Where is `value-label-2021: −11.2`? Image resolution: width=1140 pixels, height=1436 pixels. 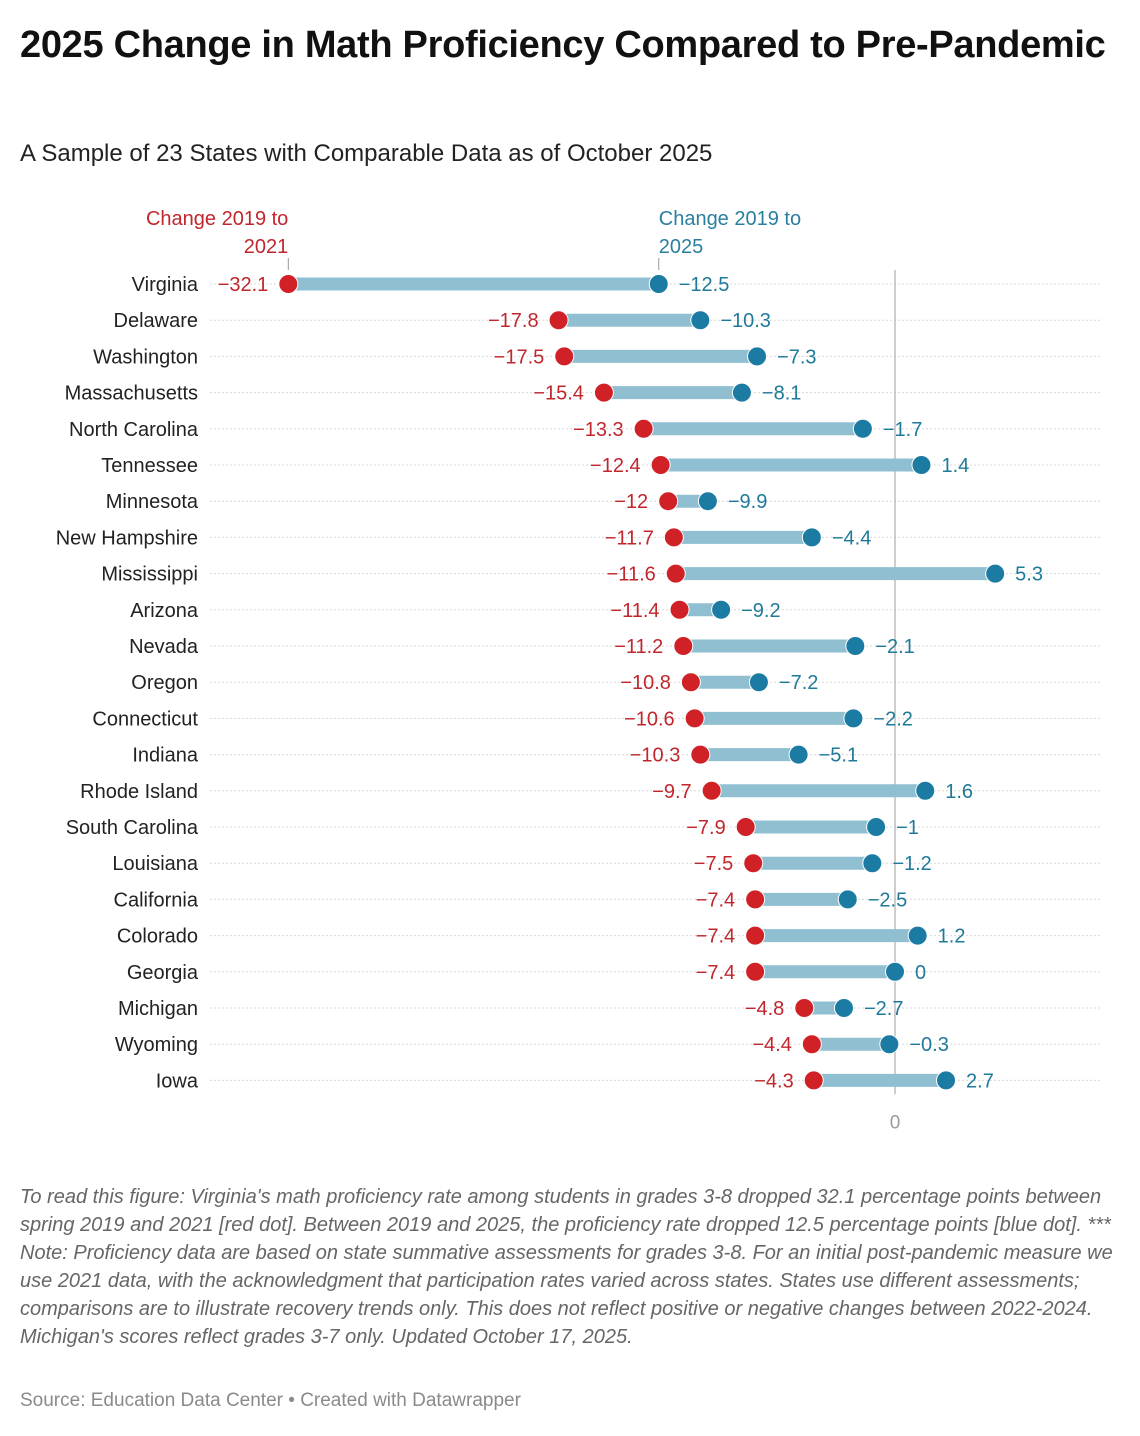
value-label-2021: −11.2 is located at coordinates (638, 647).